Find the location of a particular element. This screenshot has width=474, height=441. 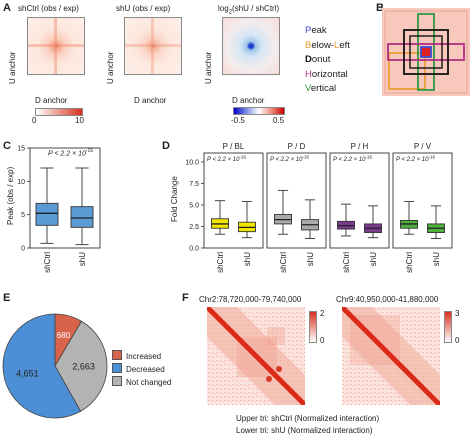

c-box-shctrl-box is located at coordinates (47, 214).